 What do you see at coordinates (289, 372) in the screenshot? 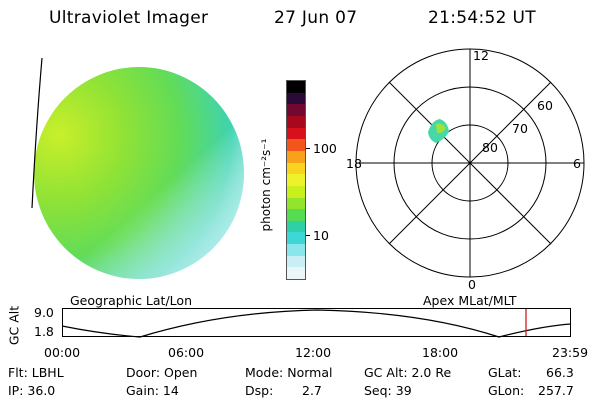
I see `mode-readout: Mode: Normal` at bounding box center [289, 372].